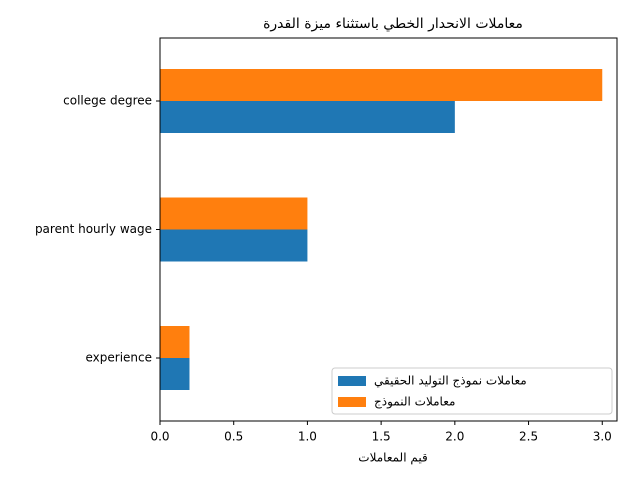 The width and height of the screenshot is (640, 484). I want to click on x-axis-label: قيم المعاملات, so click(392, 458).